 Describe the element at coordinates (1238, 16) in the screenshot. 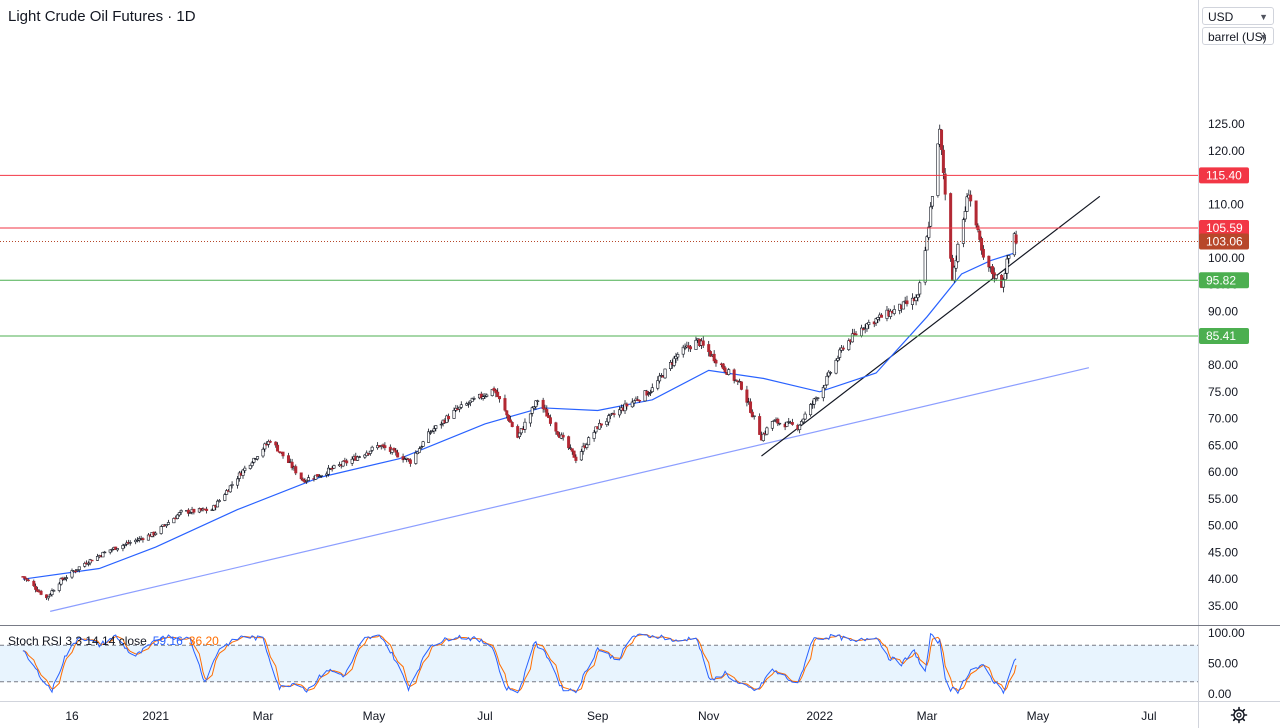

I see `currency-select: USD ▼` at that location.